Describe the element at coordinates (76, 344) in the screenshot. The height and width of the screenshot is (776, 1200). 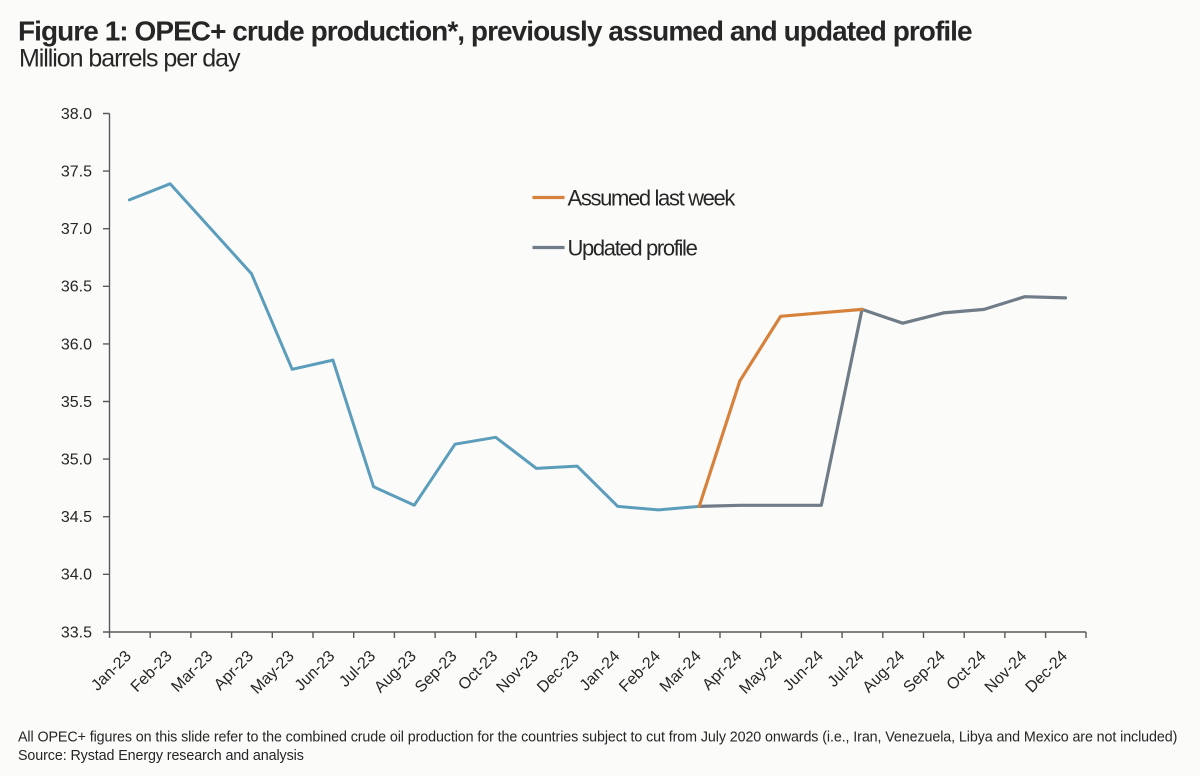
I see `svg-text: 36.0` at that location.